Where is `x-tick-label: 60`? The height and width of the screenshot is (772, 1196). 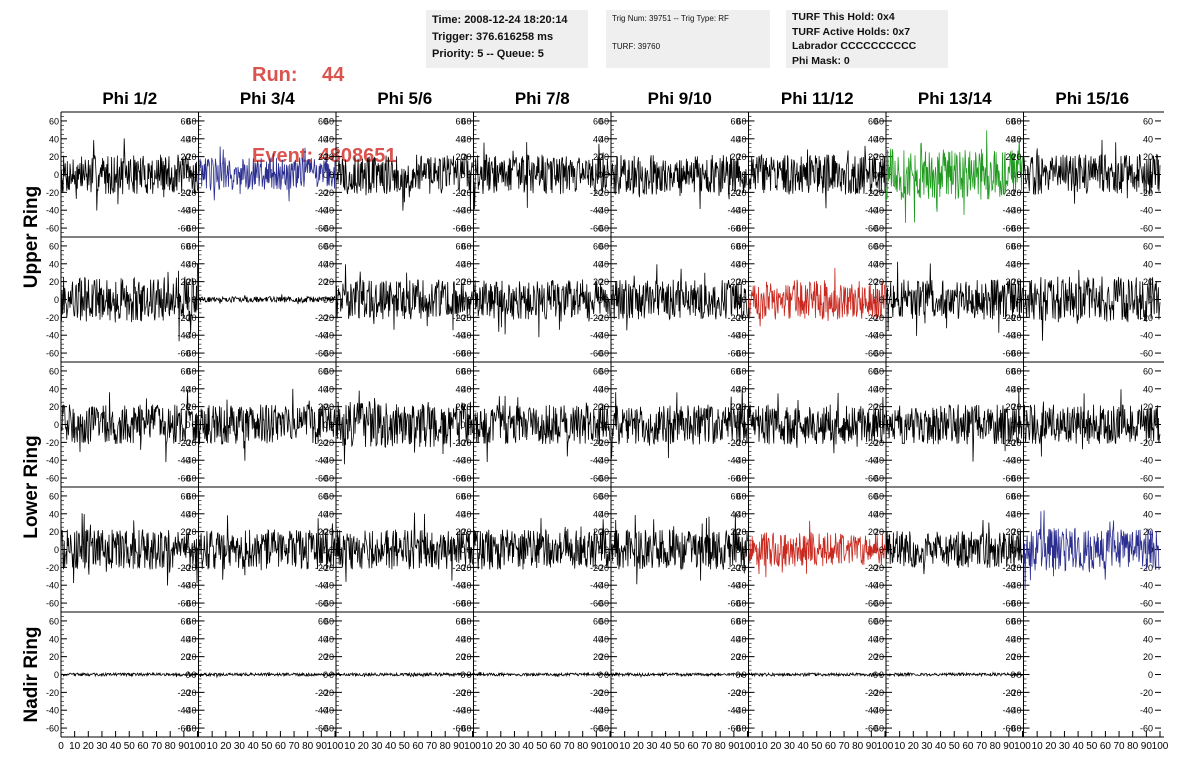
x-tick-label: 60 is located at coordinates (281, 746).